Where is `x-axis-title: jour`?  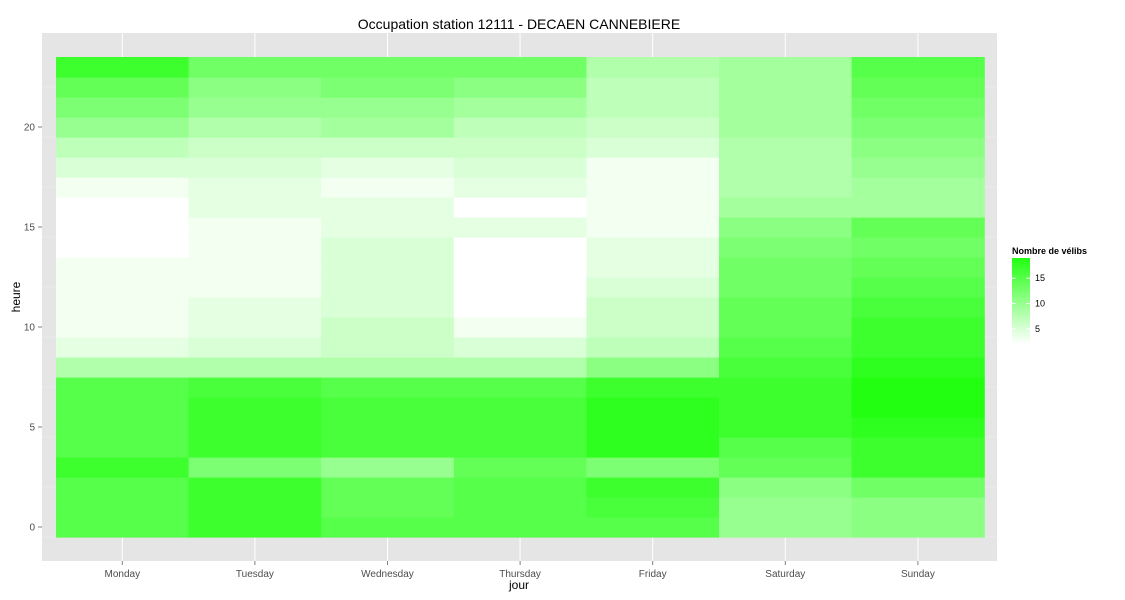
x-axis-title: jour is located at coordinates (518, 585).